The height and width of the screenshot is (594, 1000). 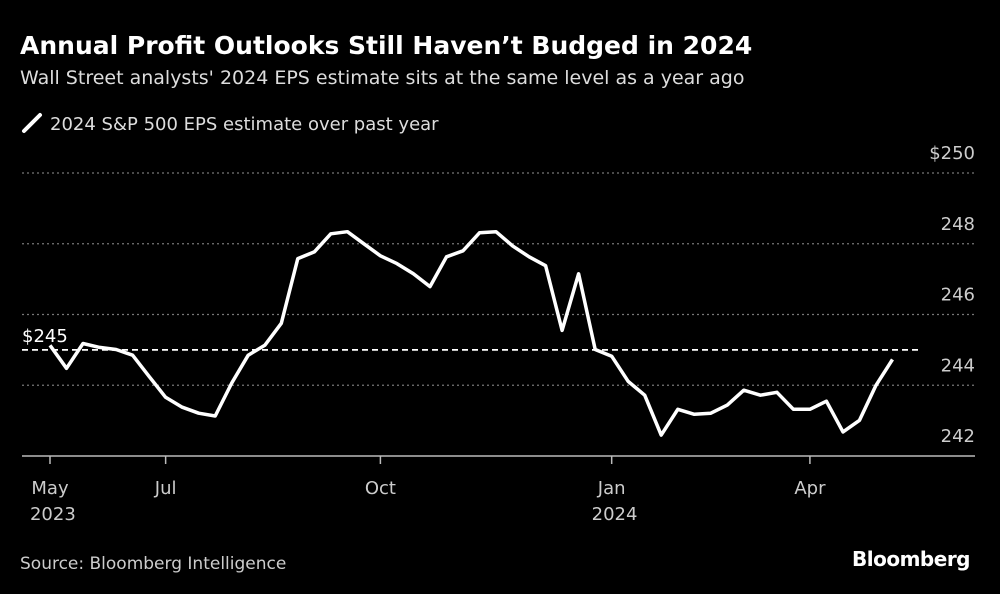 What do you see at coordinates (958, 365) in the screenshot?
I see `y-tick-label: 244` at bounding box center [958, 365].